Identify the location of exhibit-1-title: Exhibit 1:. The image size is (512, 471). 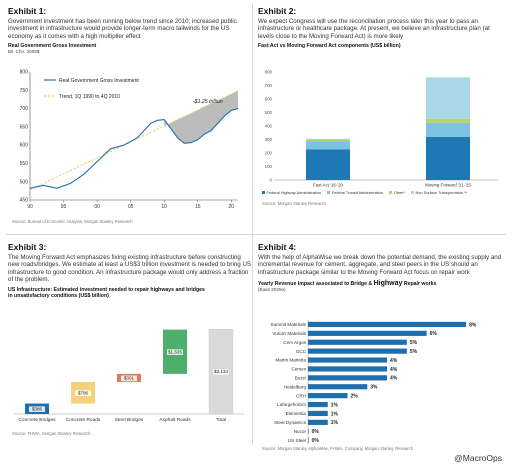
(27, 11).